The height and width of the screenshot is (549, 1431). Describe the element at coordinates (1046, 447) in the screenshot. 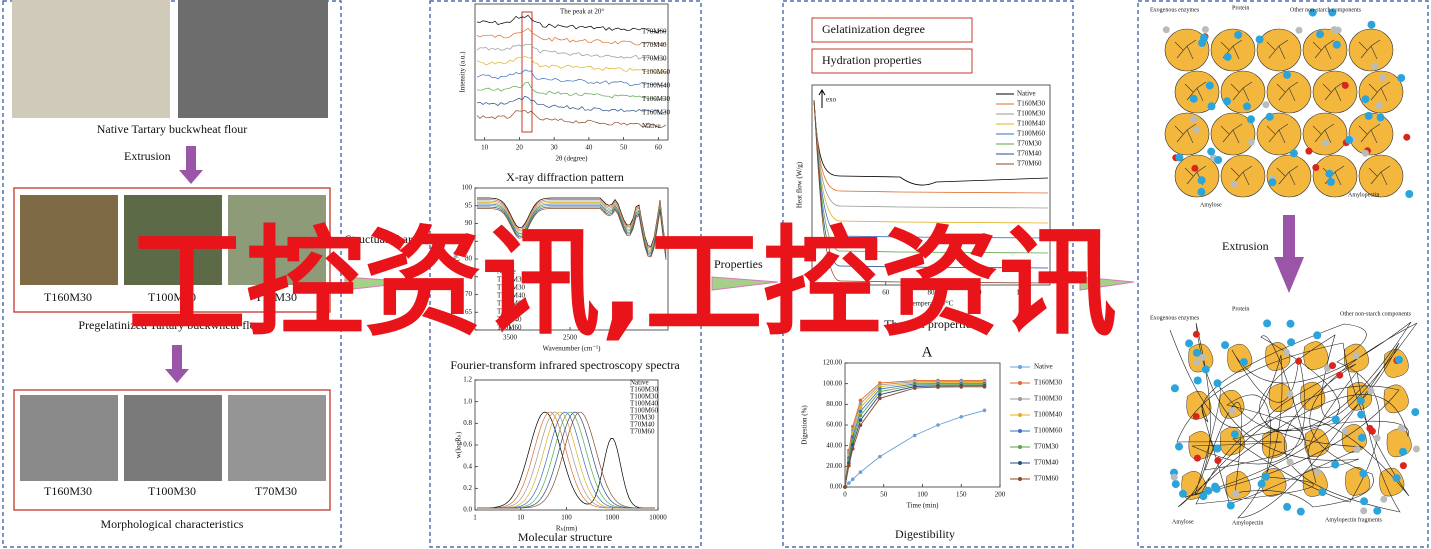

I see `legend-entry: T70M30` at that location.